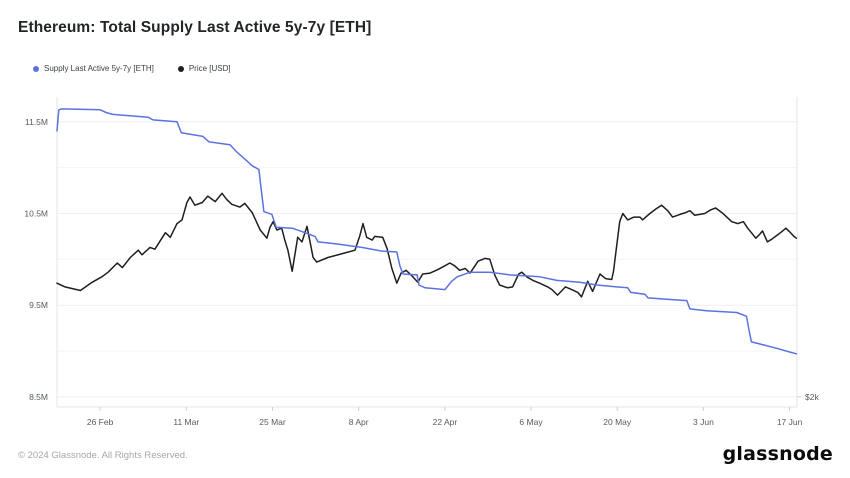  What do you see at coordinates (38, 397) in the screenshot?
I see `y-axis-tick-label: 8.5M` at bounding box center [38, 397].